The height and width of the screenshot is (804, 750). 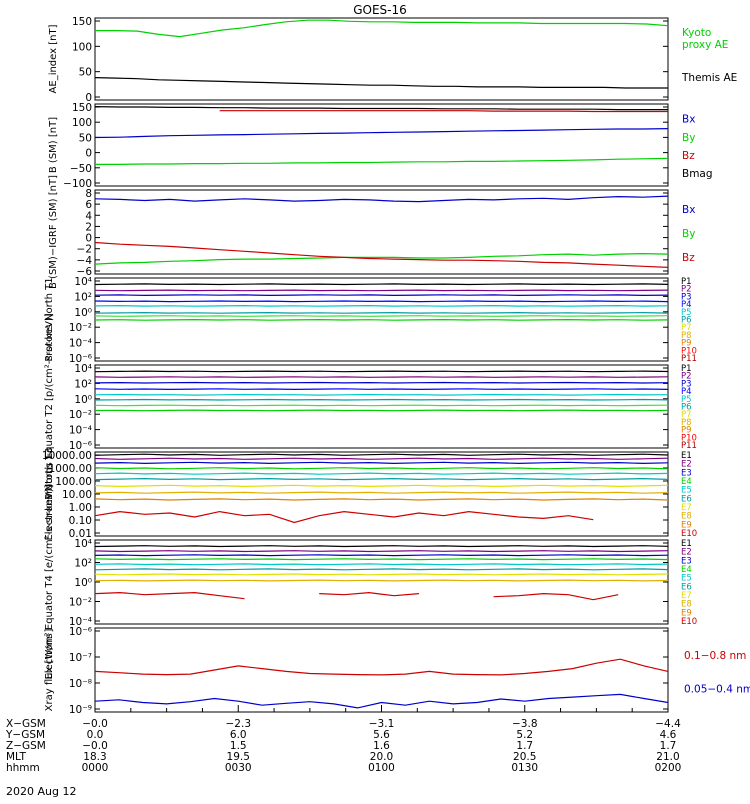 I want to click on x-axis-value: −3.8, so click(x=525, y=724).